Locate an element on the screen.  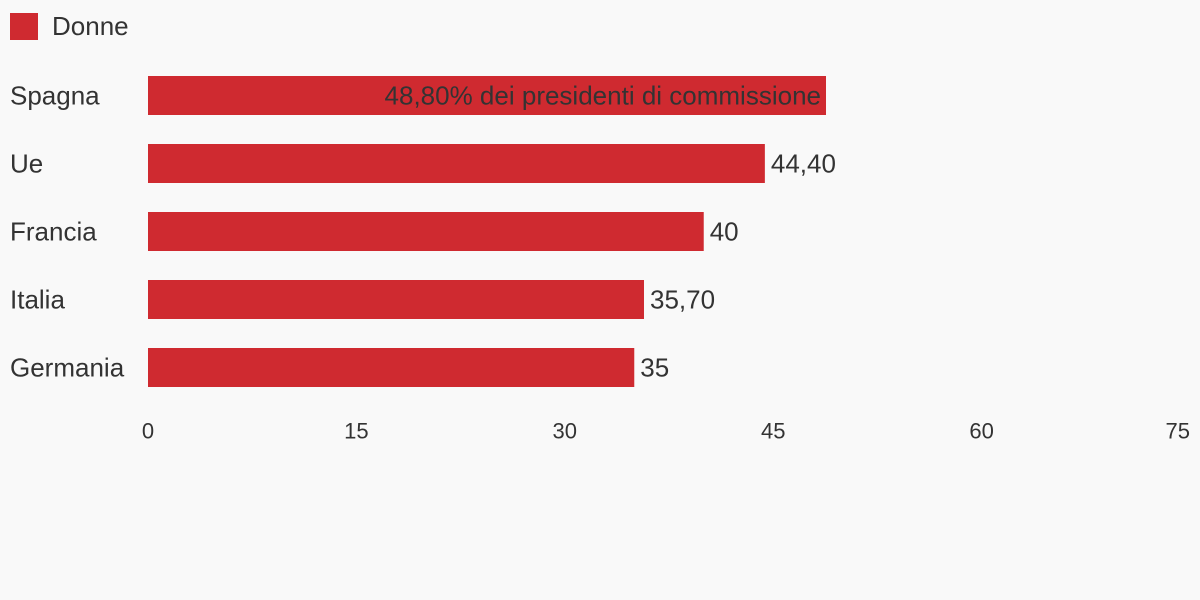
x-tick-label-30: 30 is located at coordinates (565, 431).